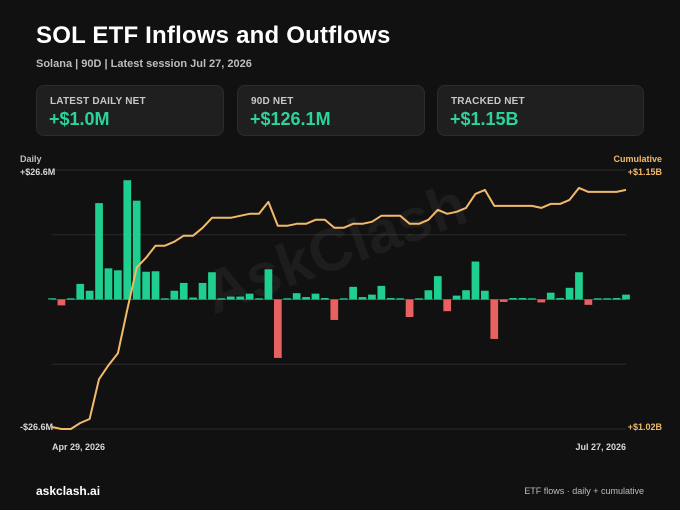 The height and width of the screenshot is (510, 680). I want to click on x-axis-tick-label: Apr 29, 2026, so click(78, 447).